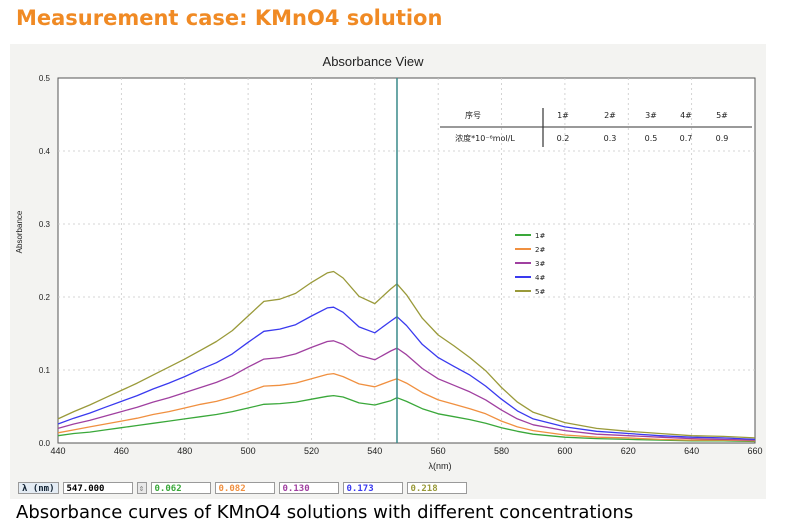 This screenshot has height=532, width=786. What do you see at coordinates (121, 451) in the screenshot?
I see `x-tick-label: 460` at bounding box center [121, 451].